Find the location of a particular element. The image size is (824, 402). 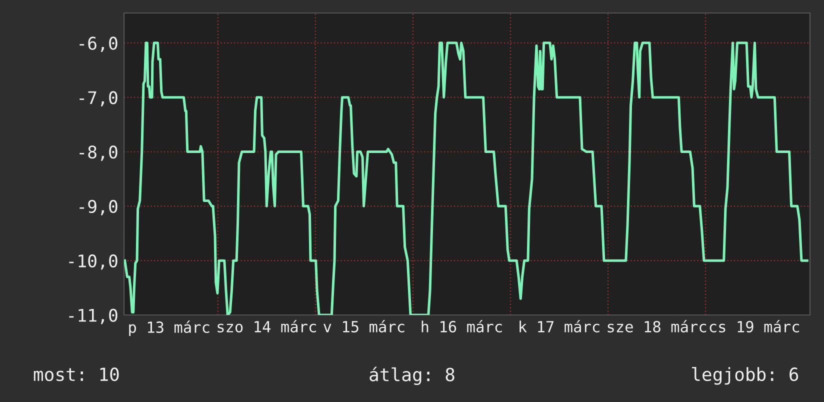

x-tick-label: cs 19 márc is located at coordinates (755, 326).